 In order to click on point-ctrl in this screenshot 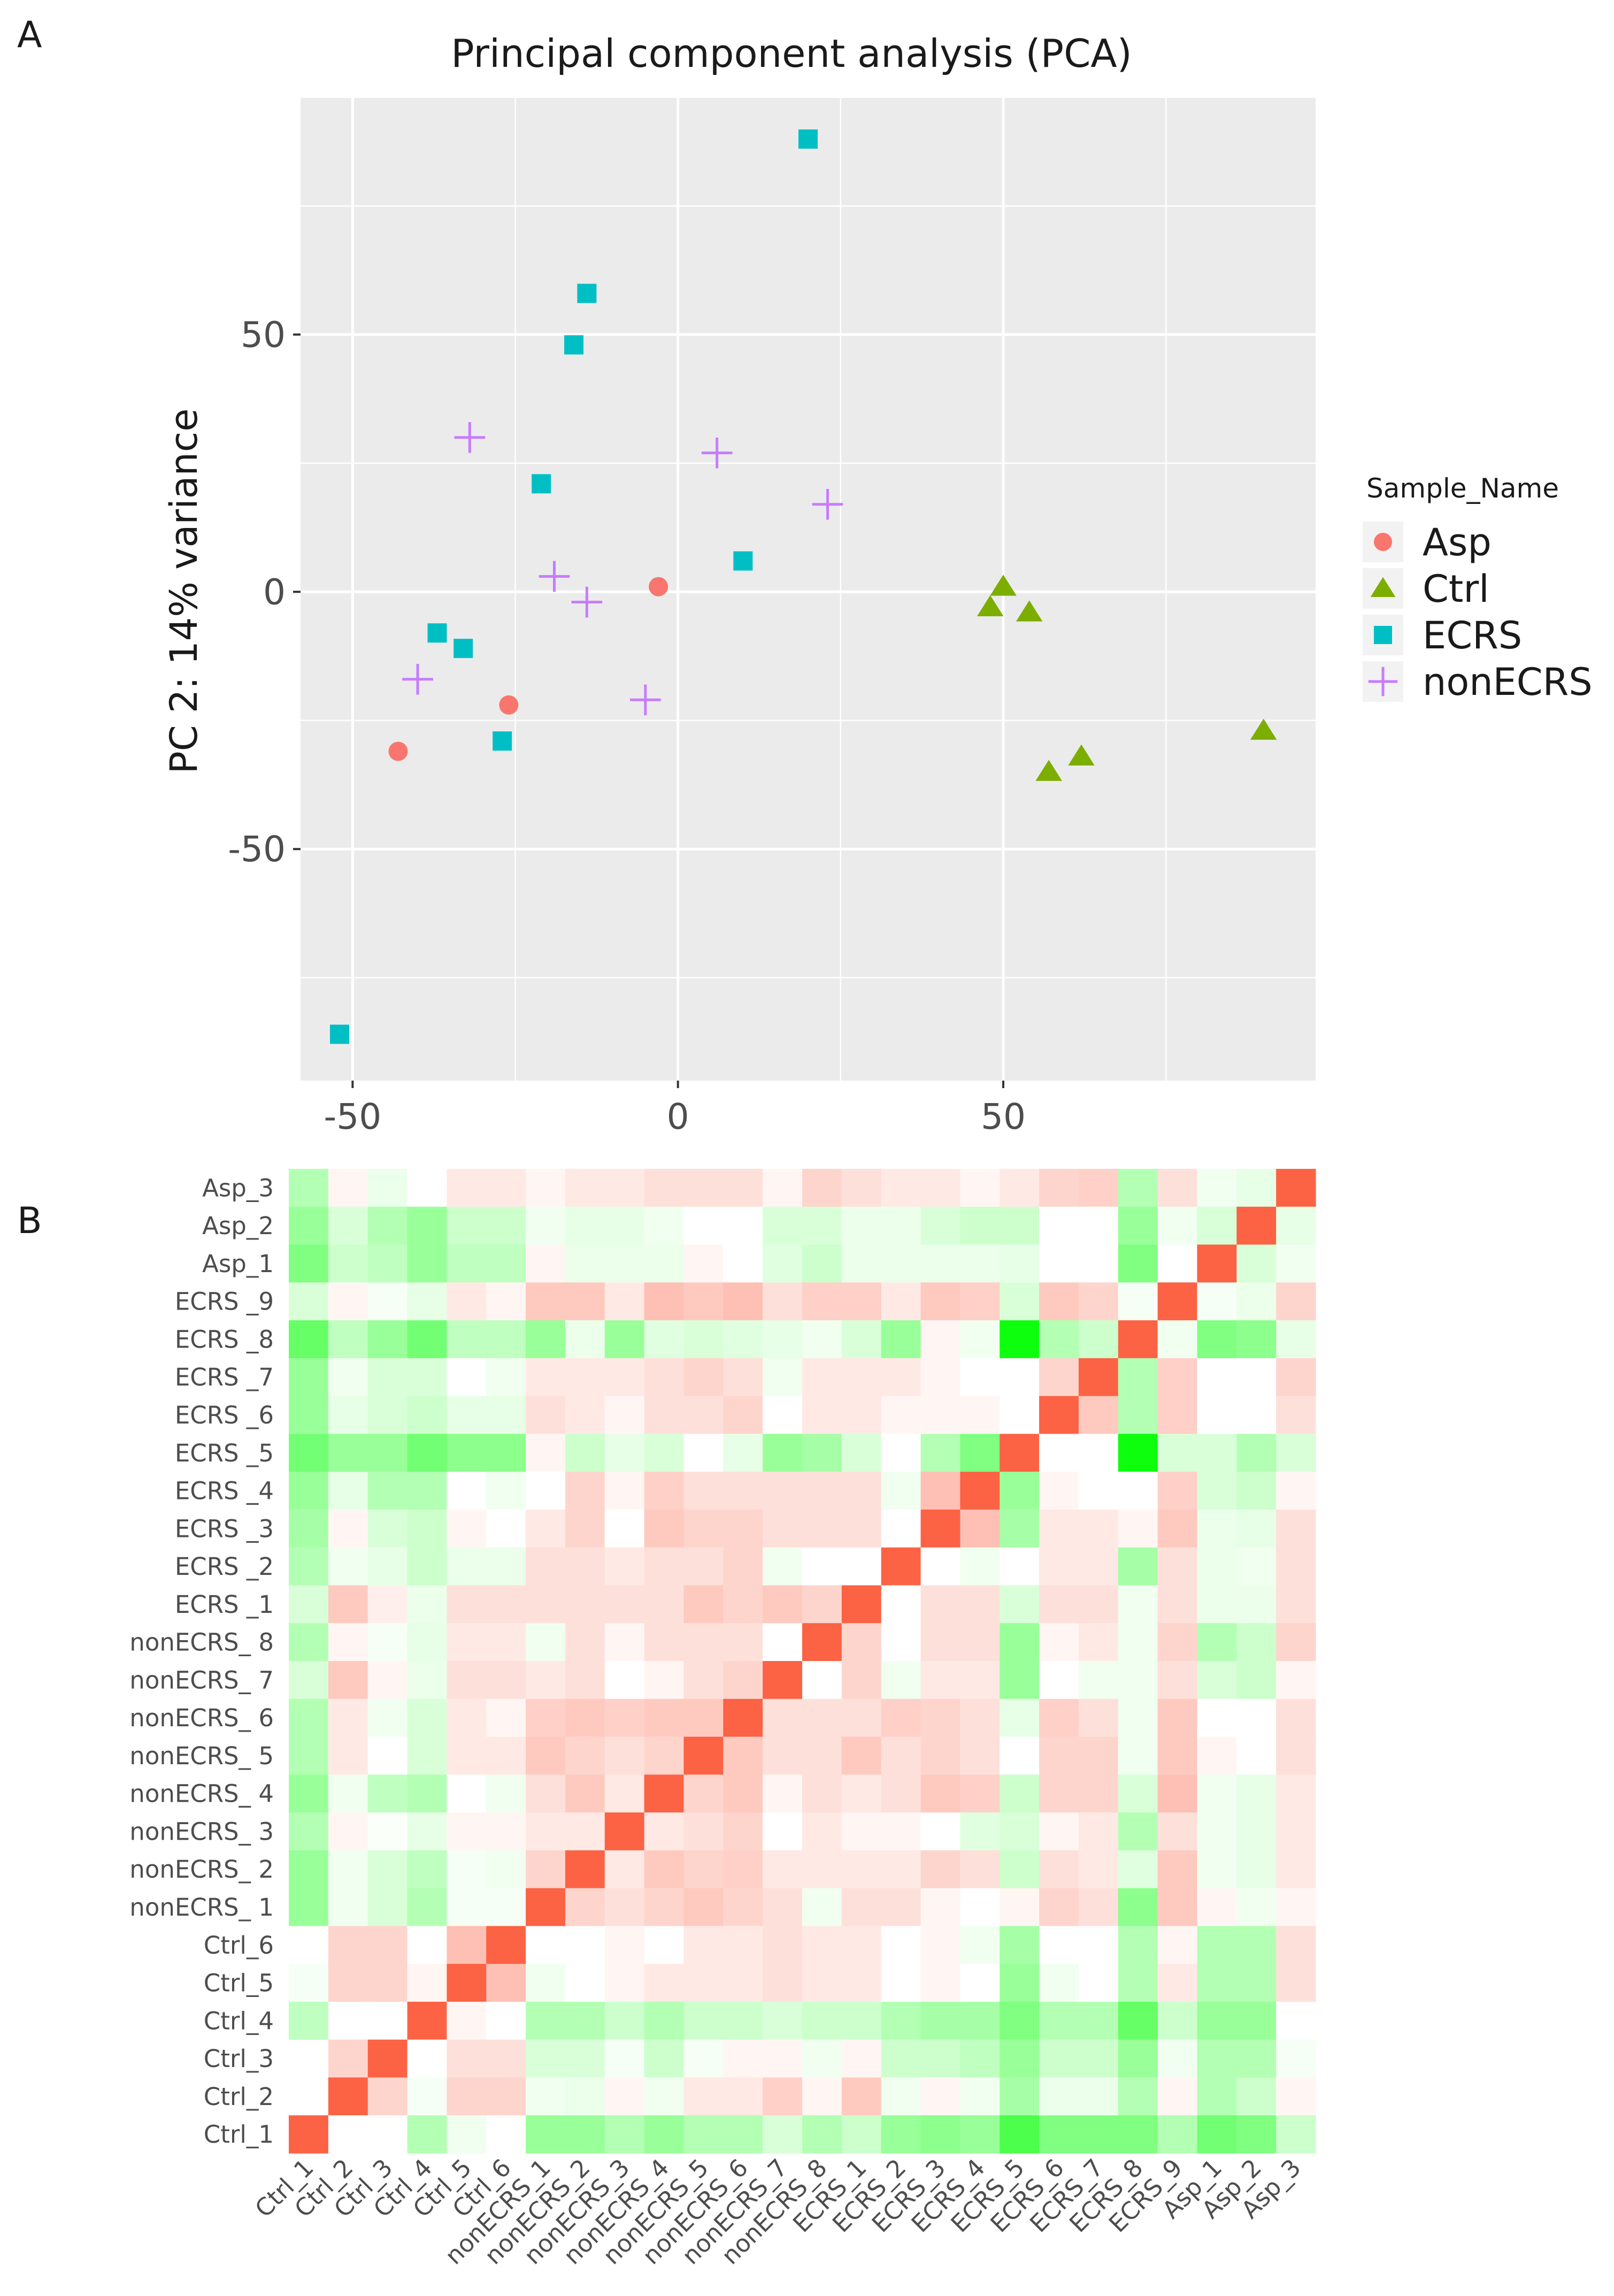, I will do `click(1048, 771)`.